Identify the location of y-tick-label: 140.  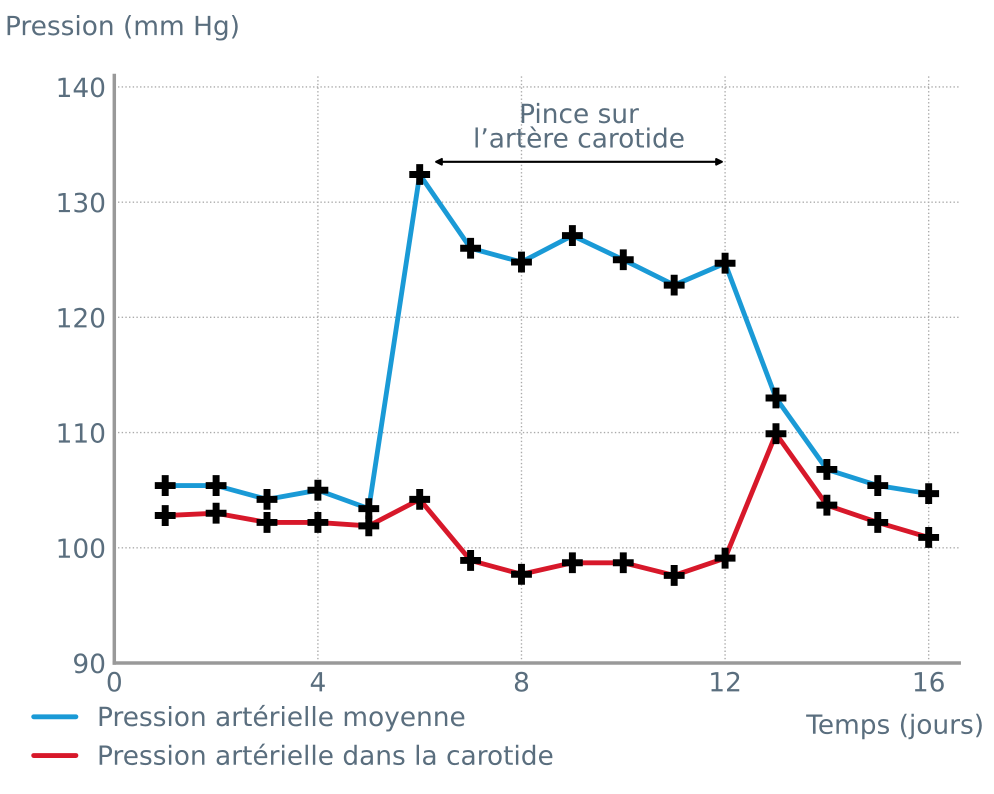
(81, 87).